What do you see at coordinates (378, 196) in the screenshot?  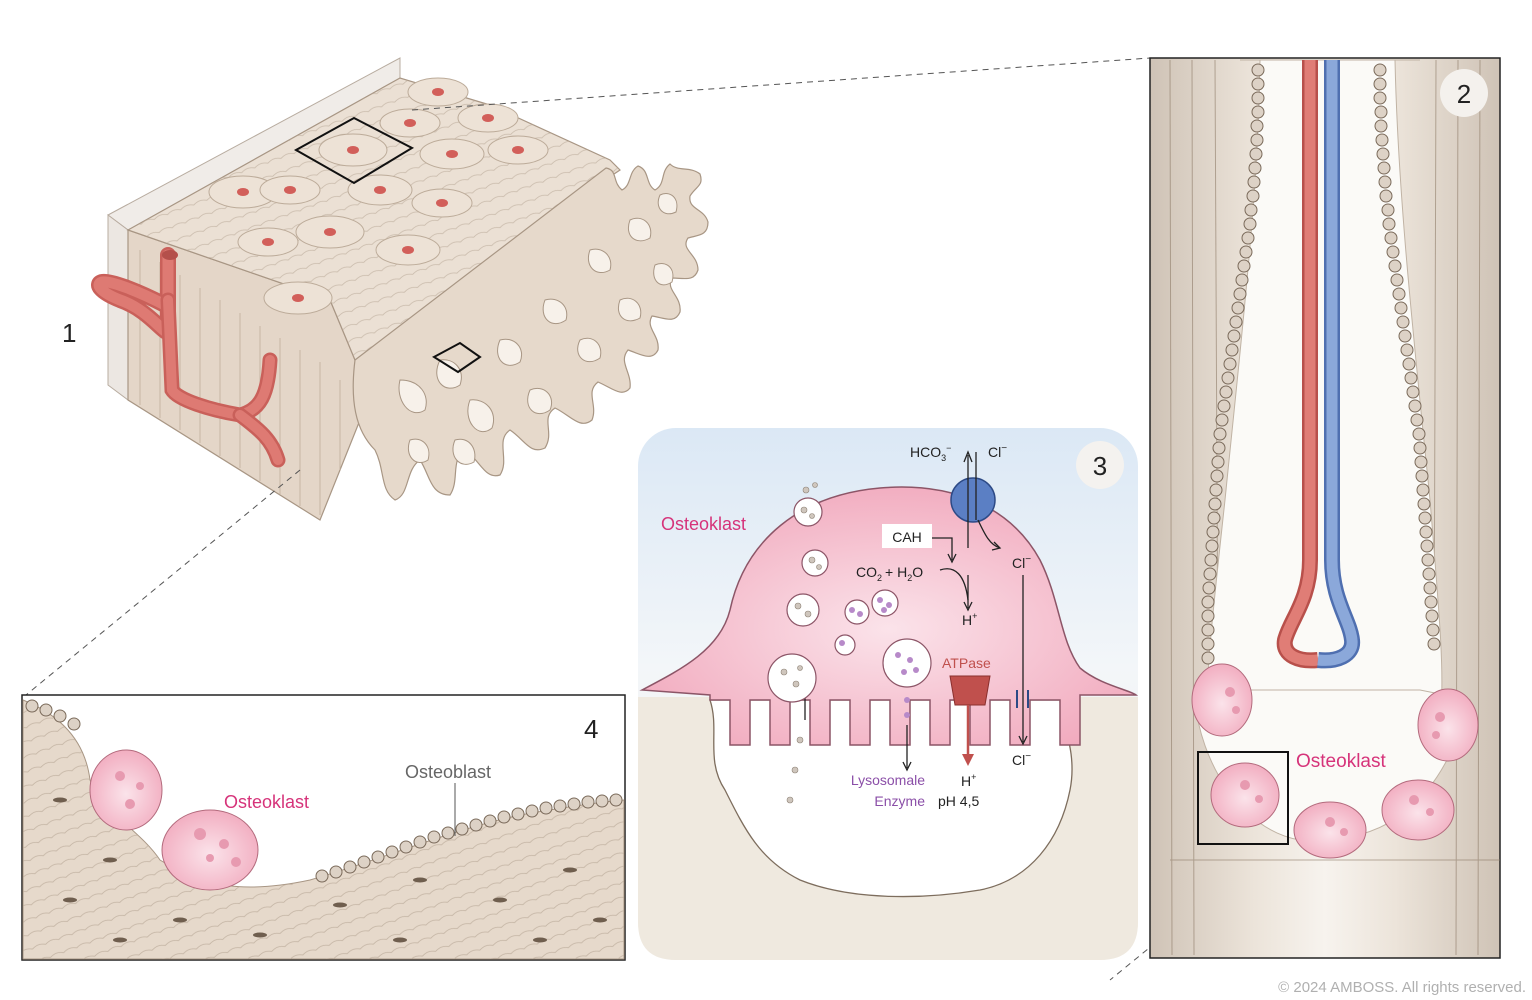 I see `osteons` at bounding box center [378, 196].